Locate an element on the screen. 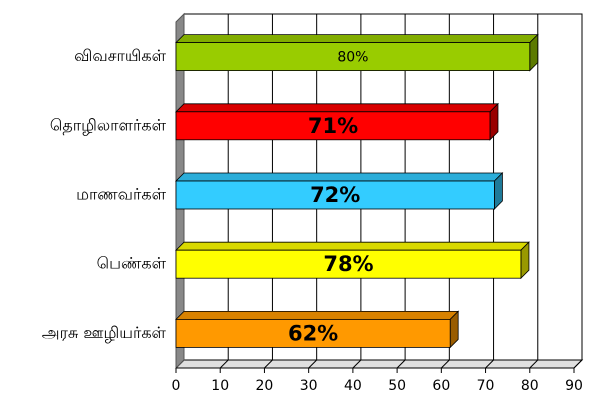 The image size is (593, 405). value-label: 78% is located at coordinates (348, 264).